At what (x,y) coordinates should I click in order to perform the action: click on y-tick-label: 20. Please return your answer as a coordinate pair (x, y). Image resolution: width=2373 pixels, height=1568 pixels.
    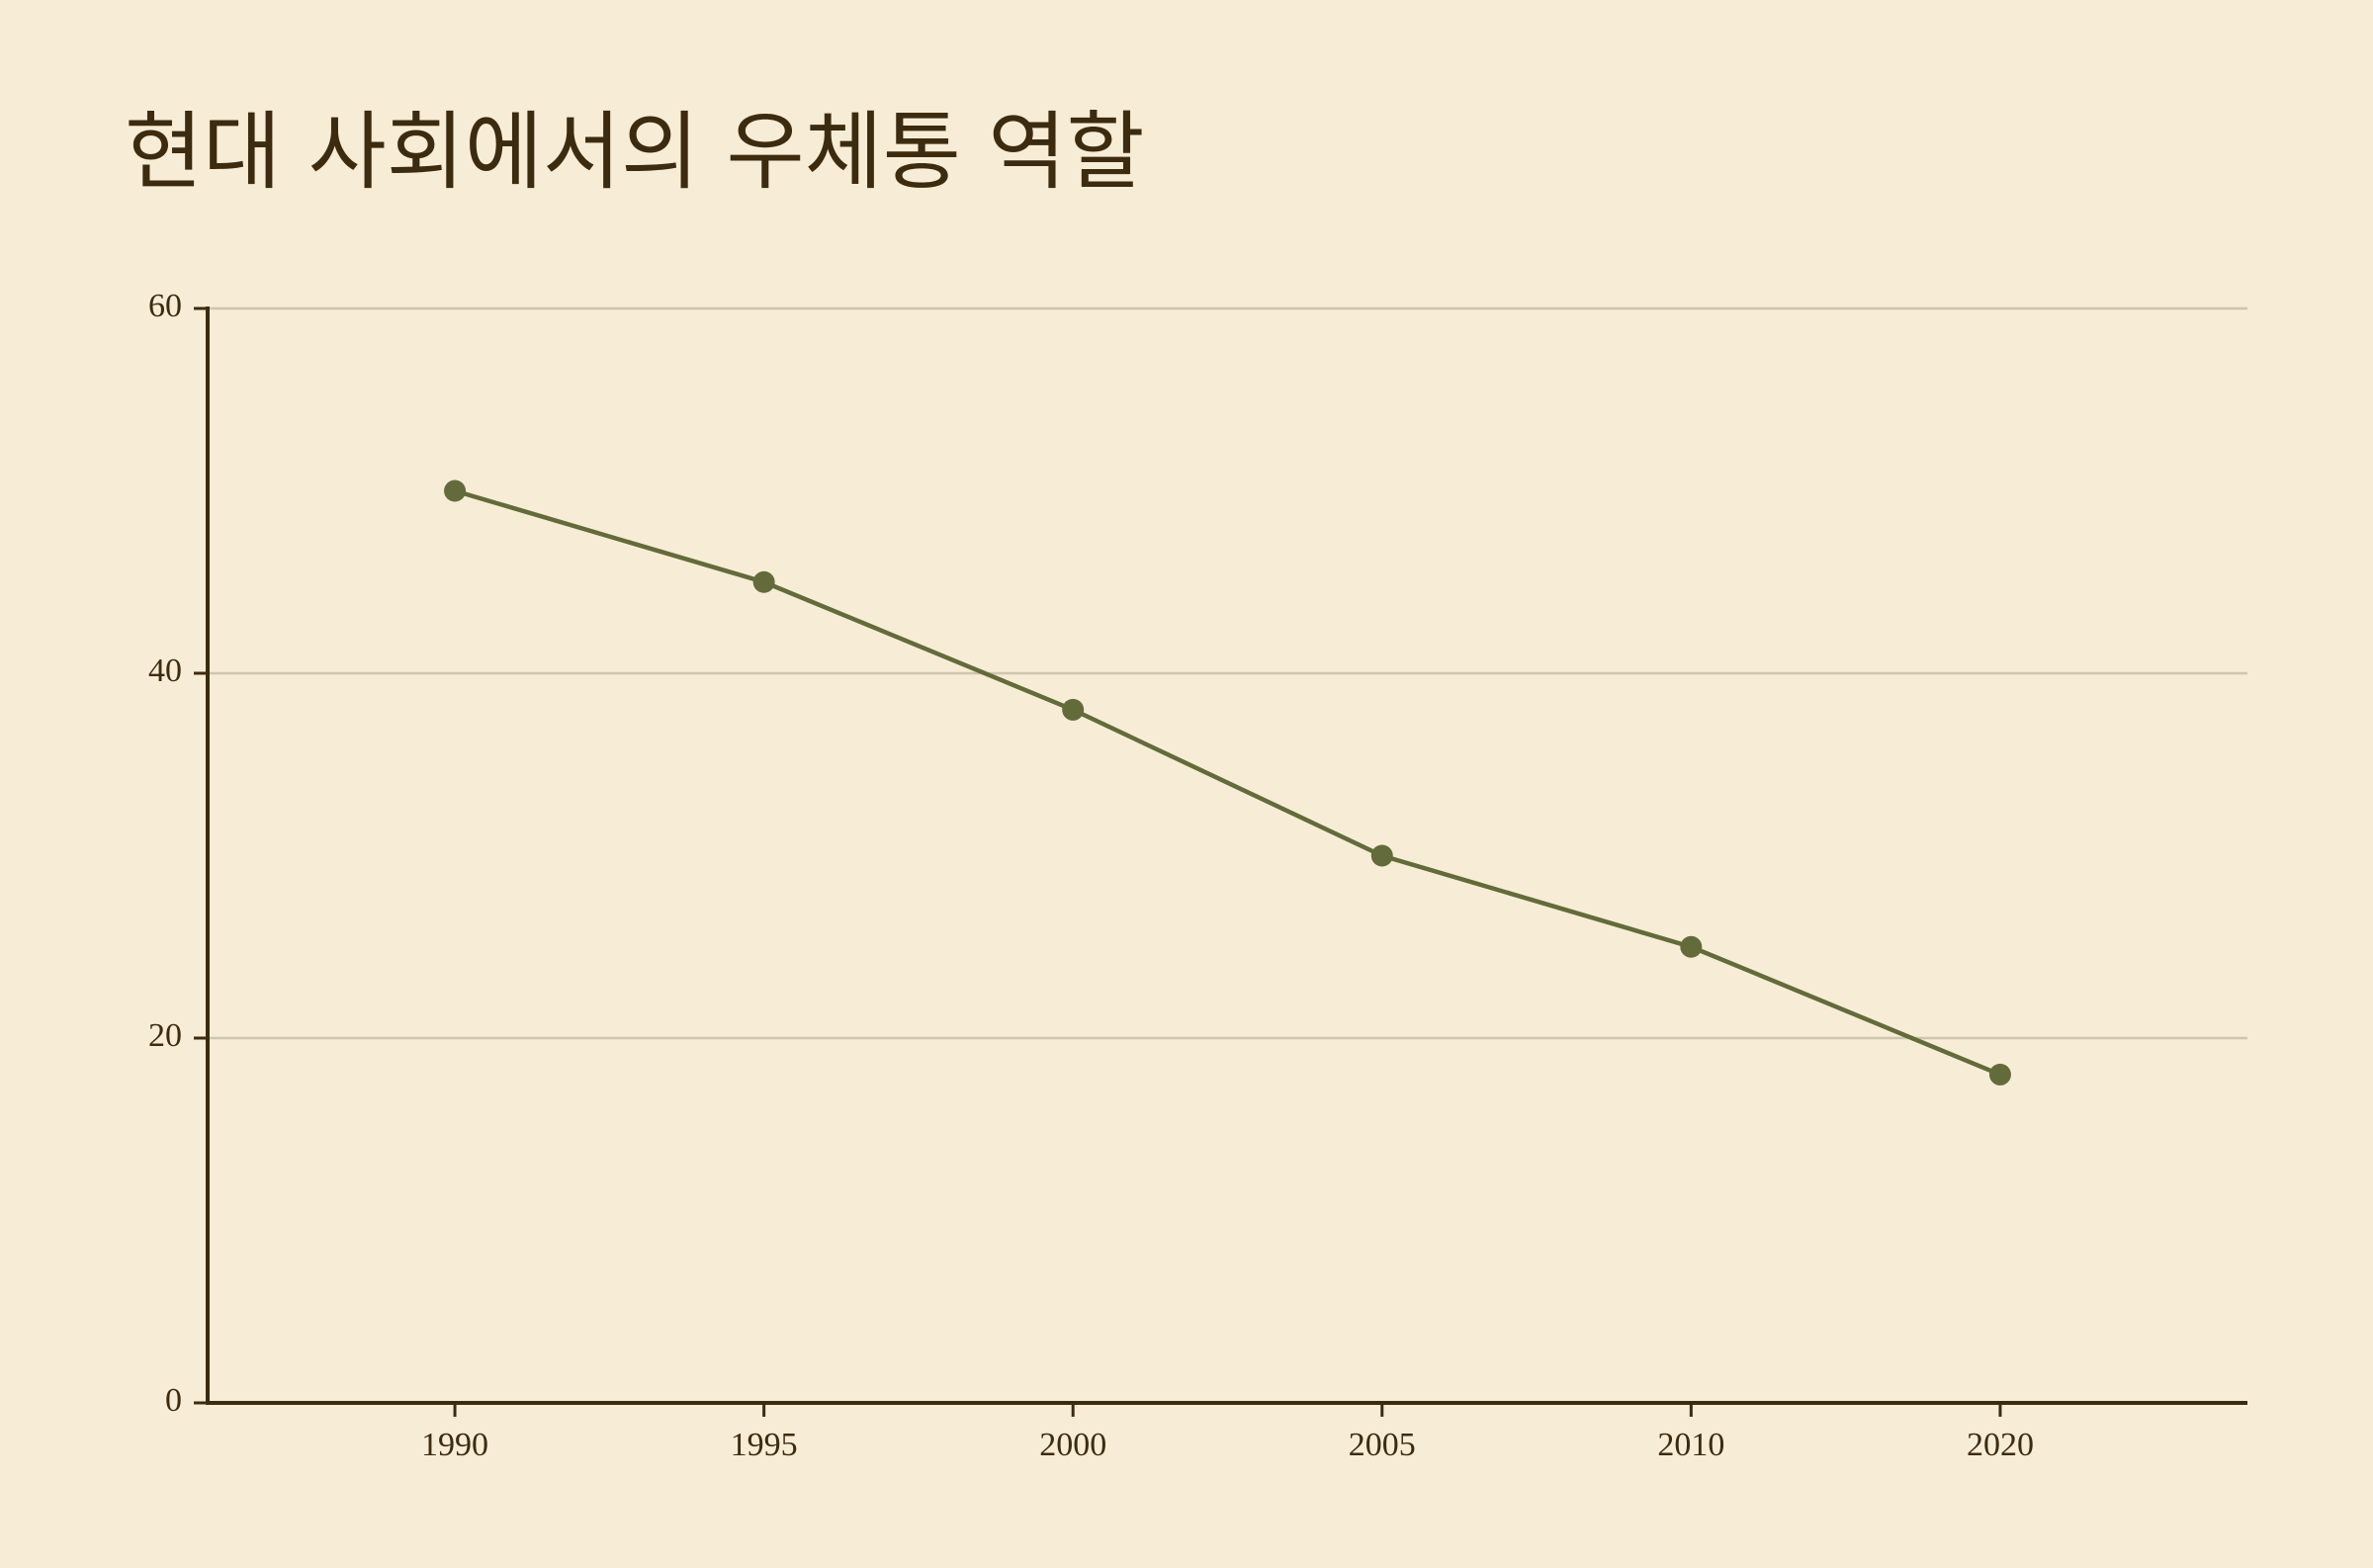
    Looking at the image, I should click on (165, 1035).